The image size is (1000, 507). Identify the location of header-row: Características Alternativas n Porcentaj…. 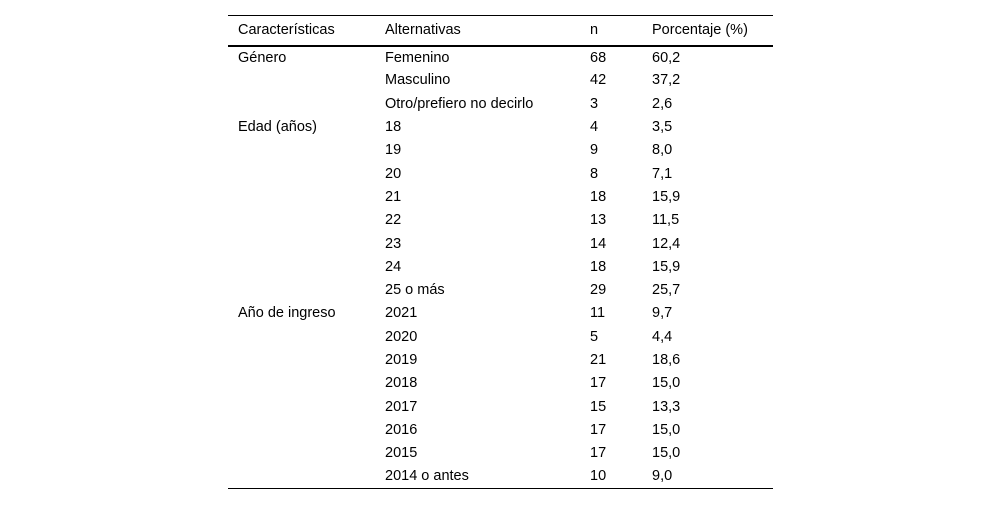
(500, 31).